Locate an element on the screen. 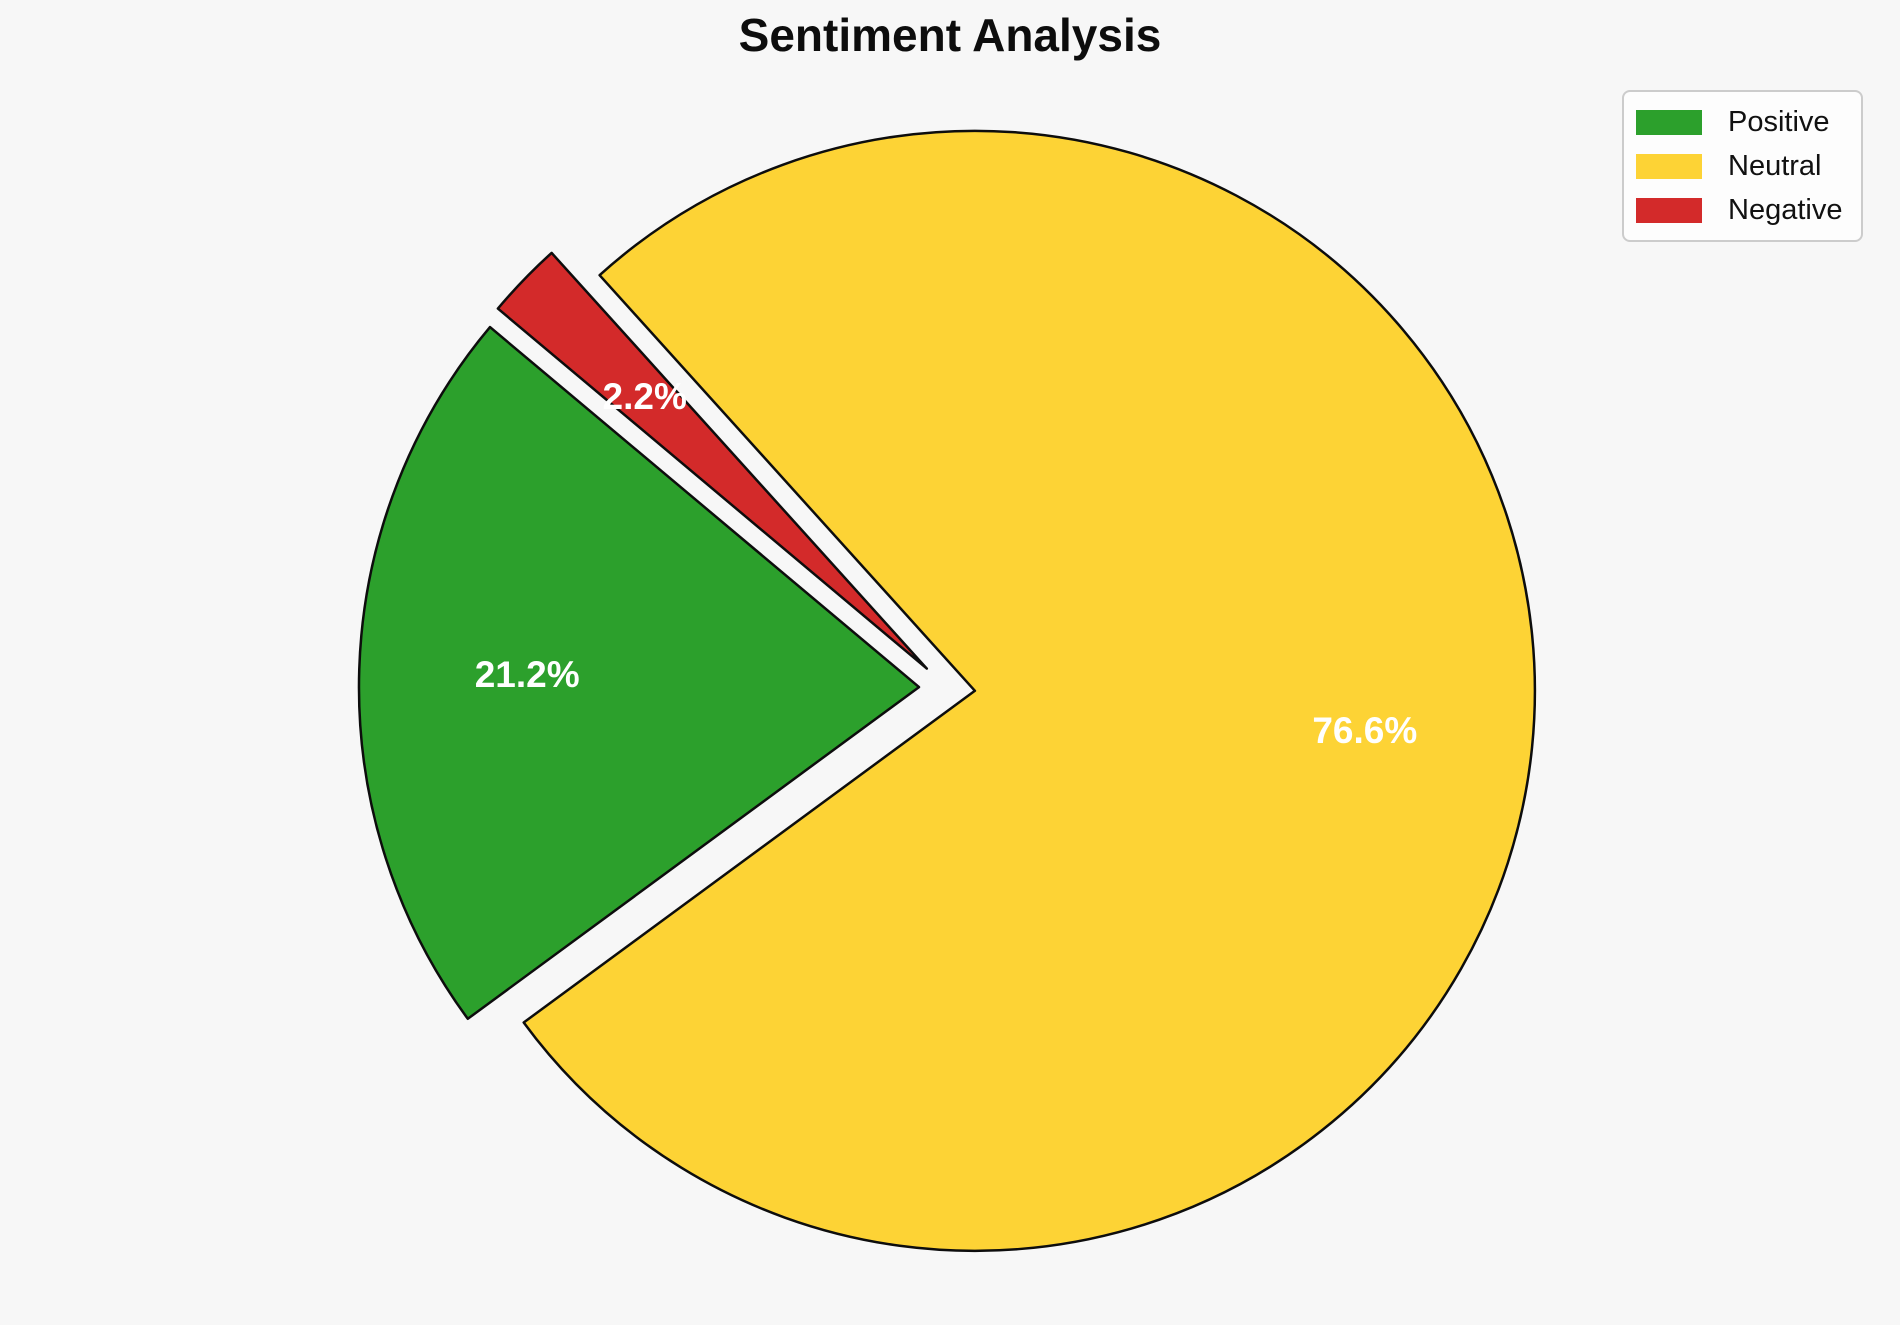 Image resolution: width=1900 pixels, height=1325 pixels. chart-title: Sentiment Analysis is located at coordinates (950, 35).